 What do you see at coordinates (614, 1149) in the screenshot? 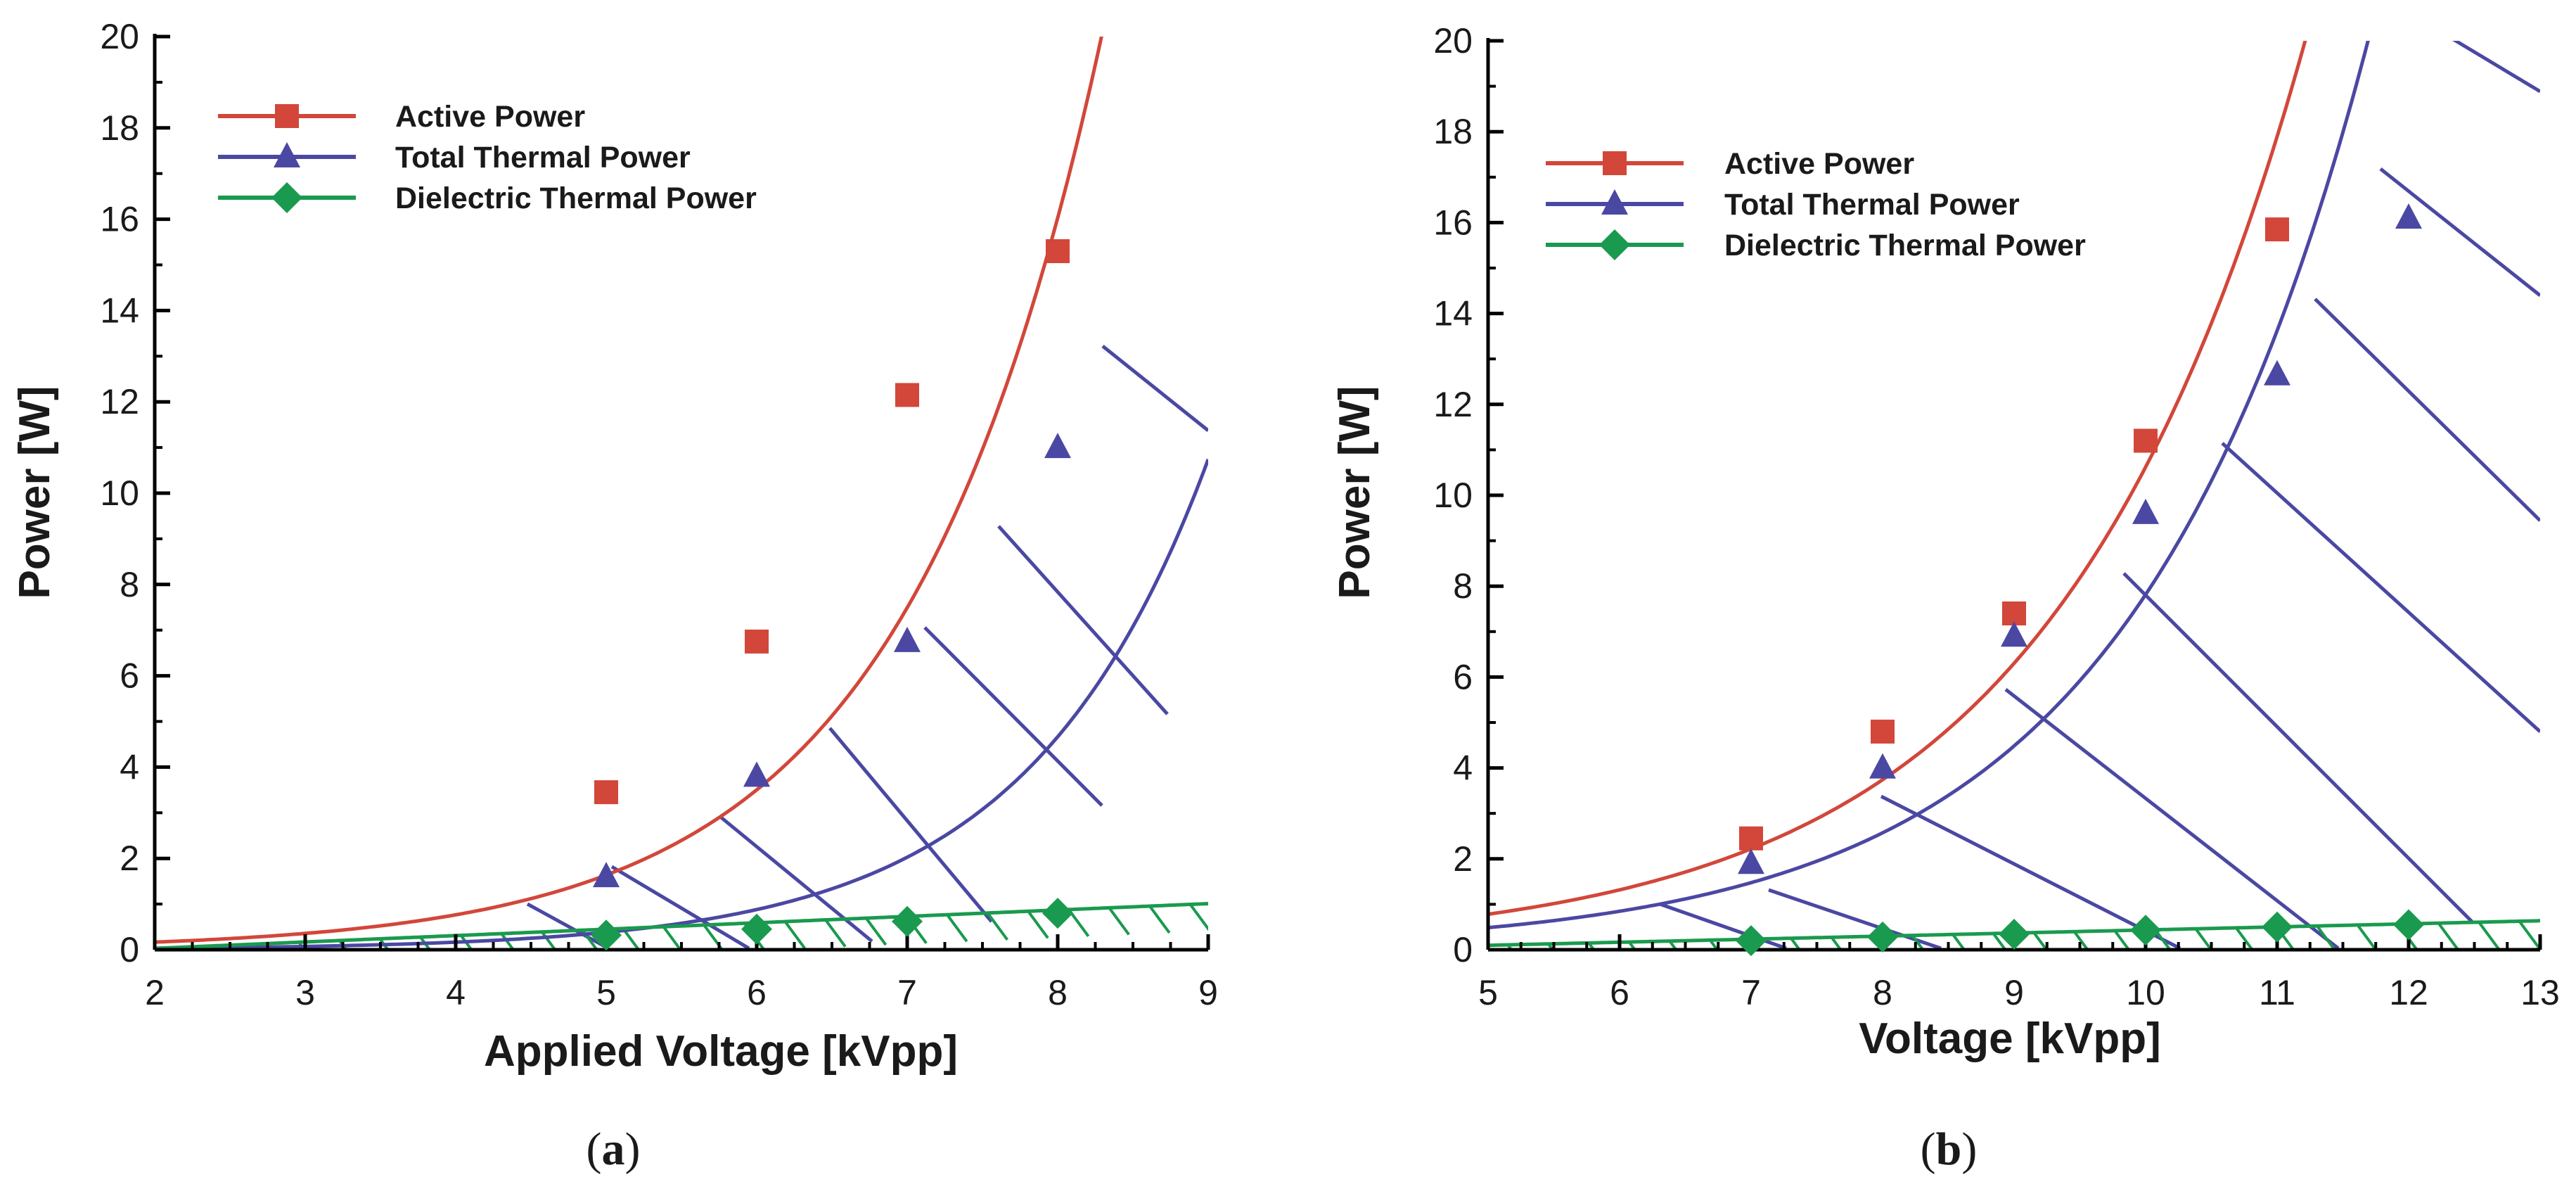
I see `caption-a: (a)` at bounding box center [614, 1149].